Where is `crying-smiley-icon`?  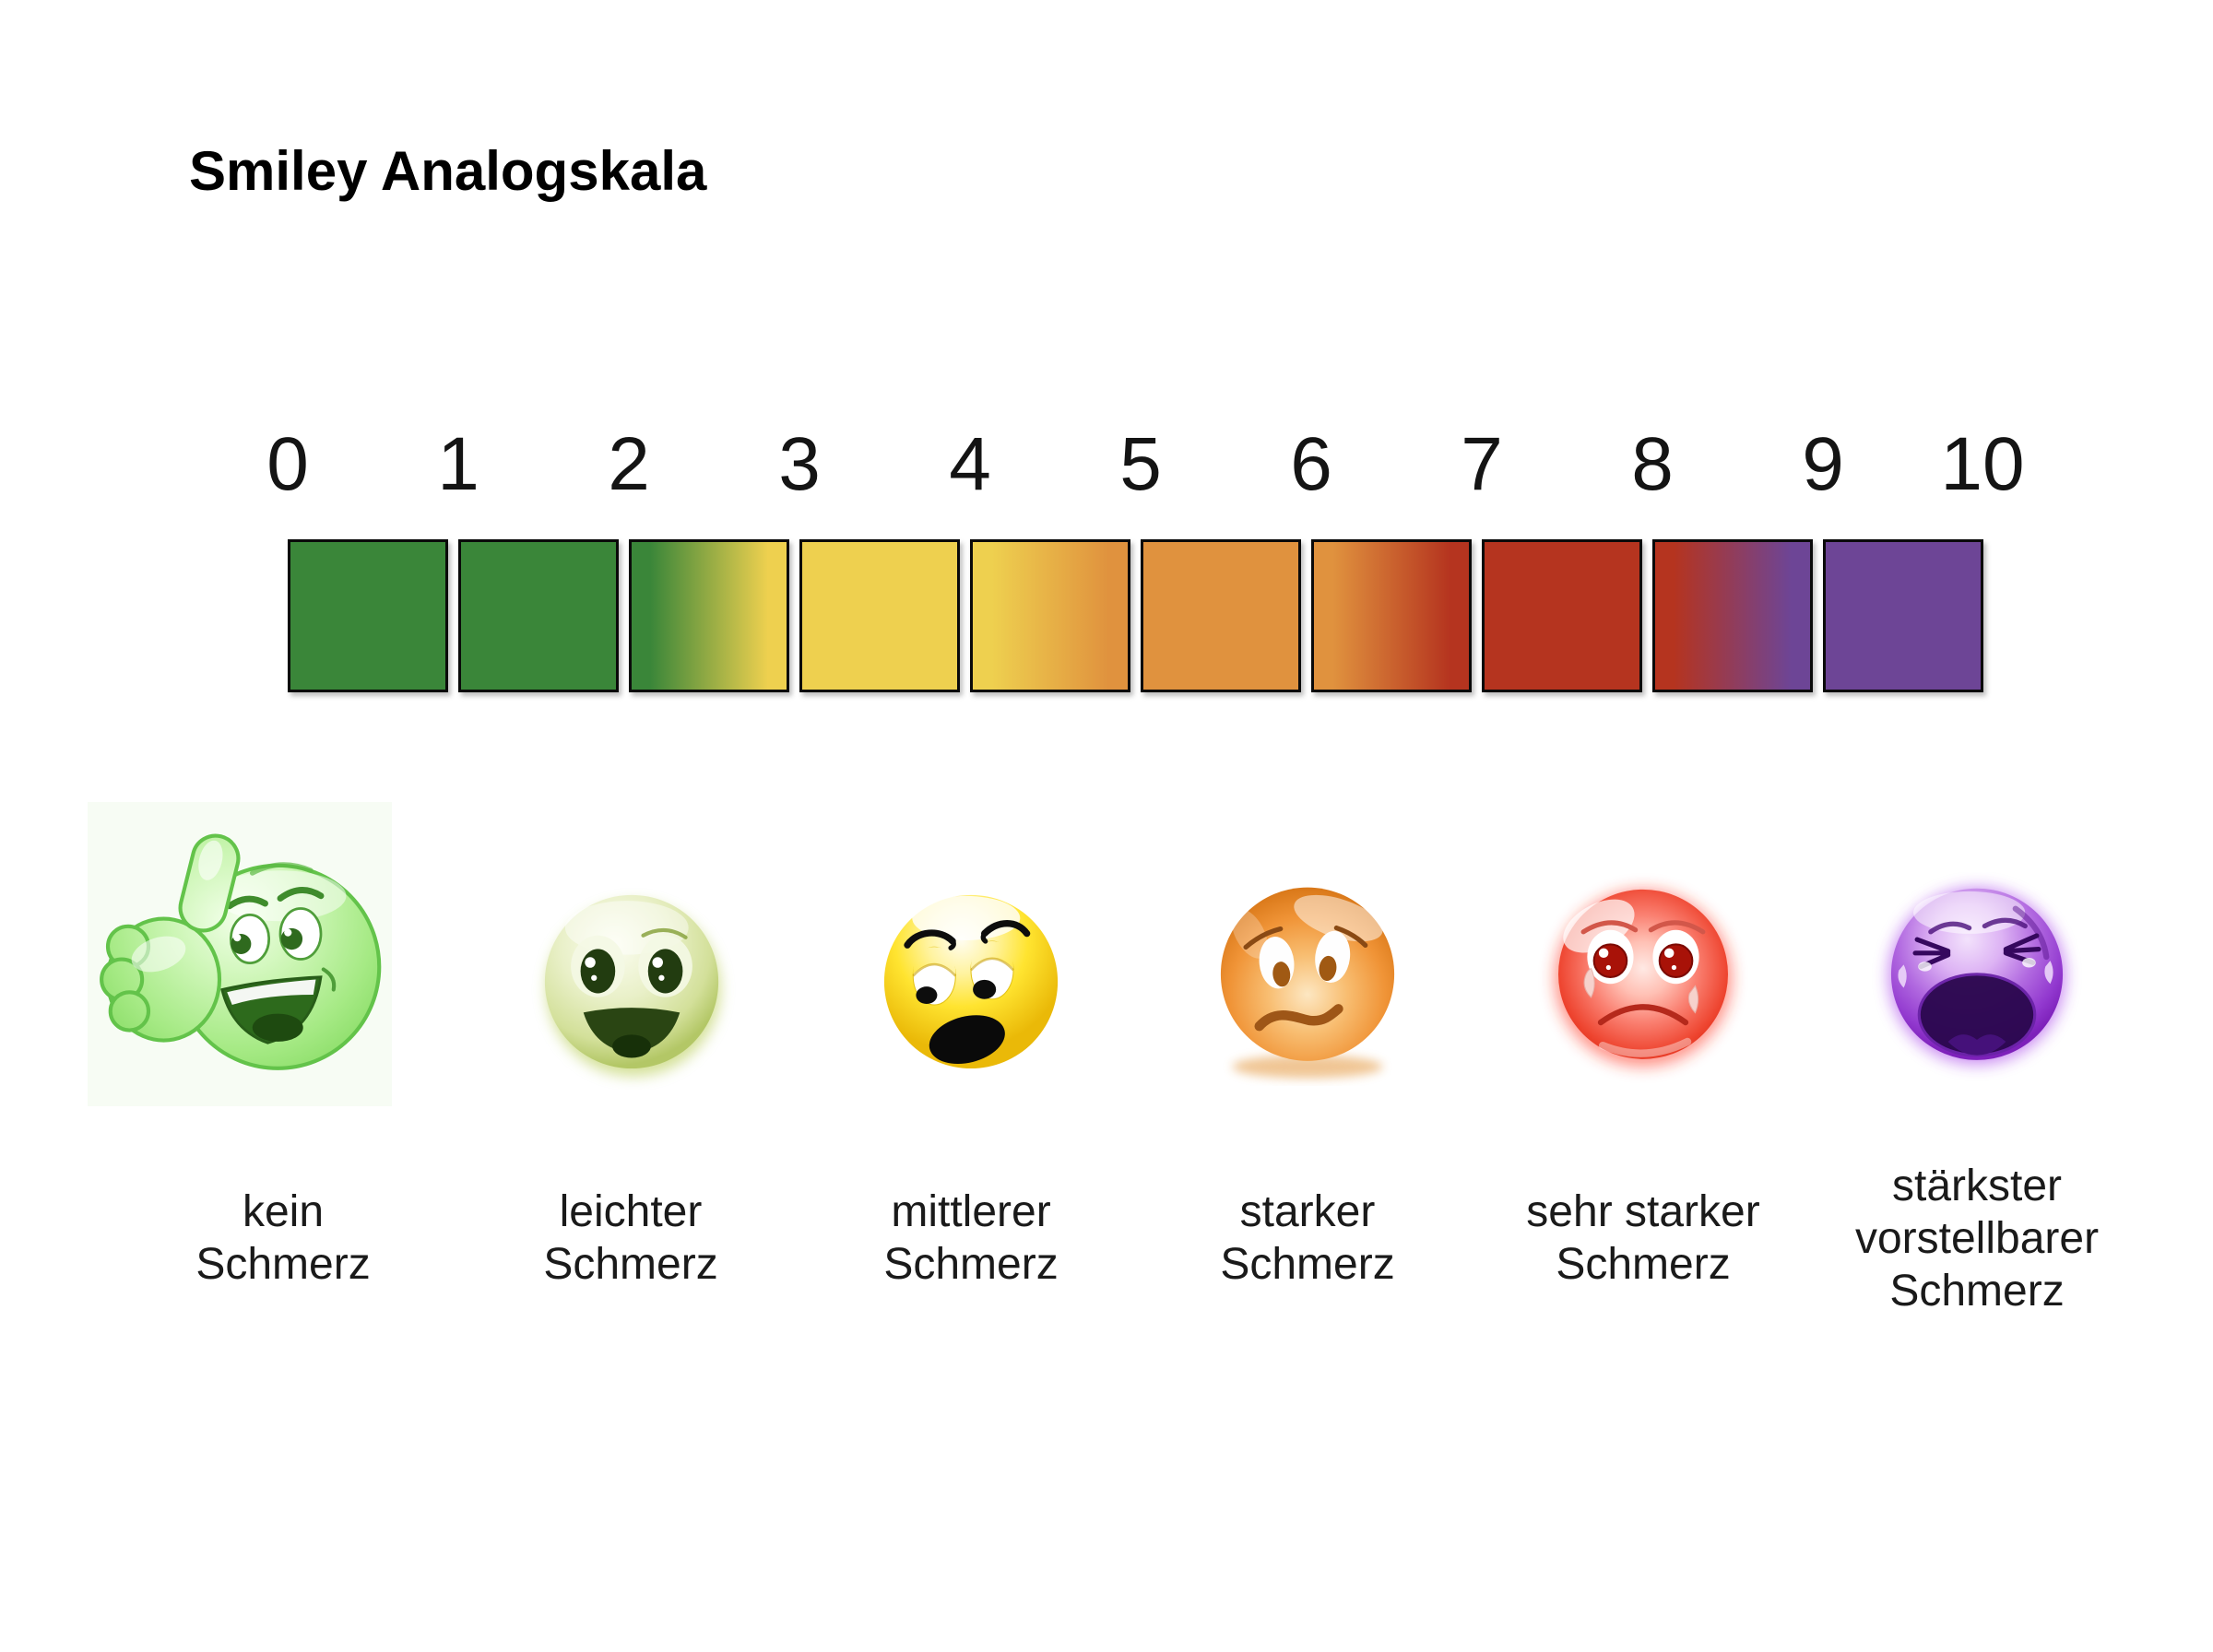 crying-smiley-icon is located at coordinates (1643, 978).